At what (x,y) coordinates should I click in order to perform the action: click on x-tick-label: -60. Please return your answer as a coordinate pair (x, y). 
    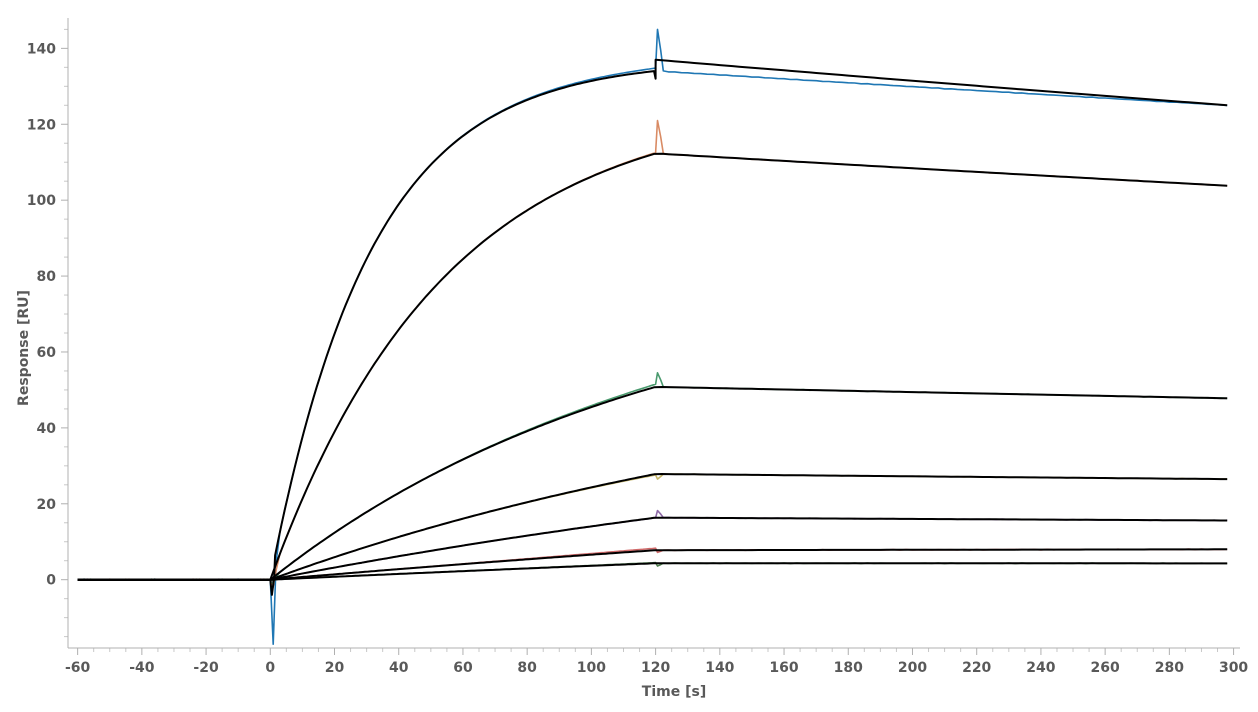
    Looking at the image, I should click on (78, 668).